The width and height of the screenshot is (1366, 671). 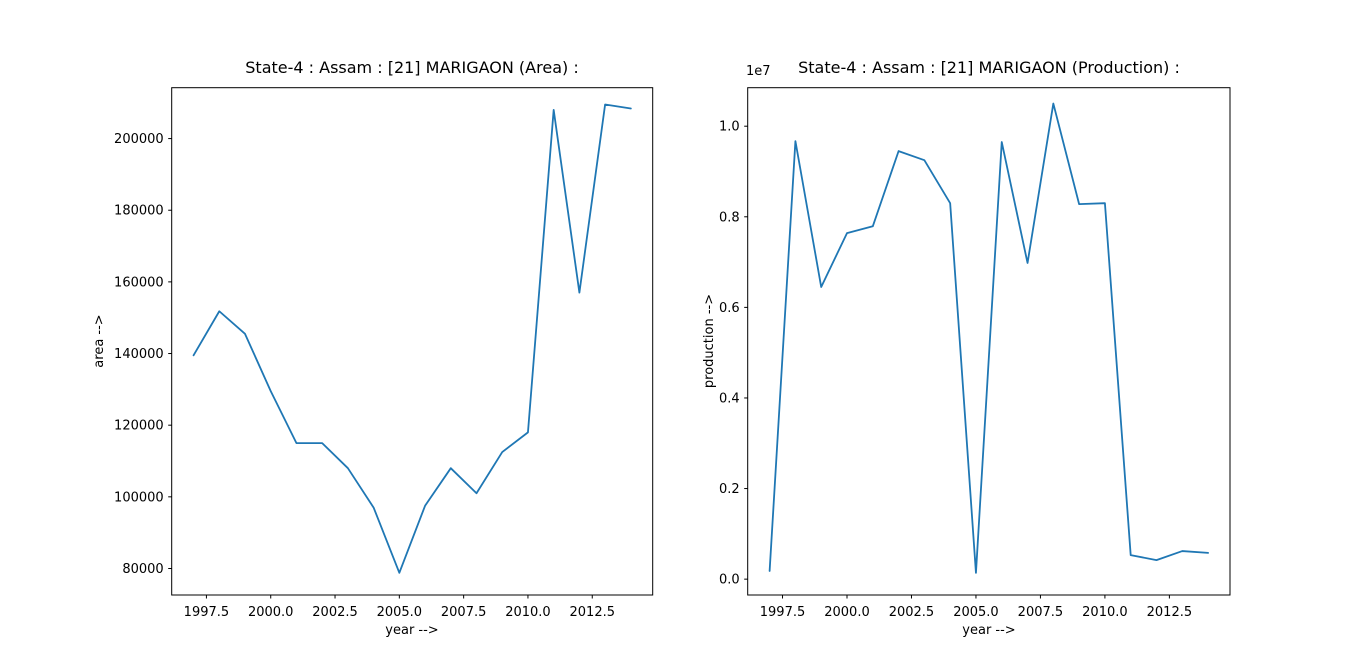 I want to click on y-tick-label: 0.8, so click(x=729, y=217).